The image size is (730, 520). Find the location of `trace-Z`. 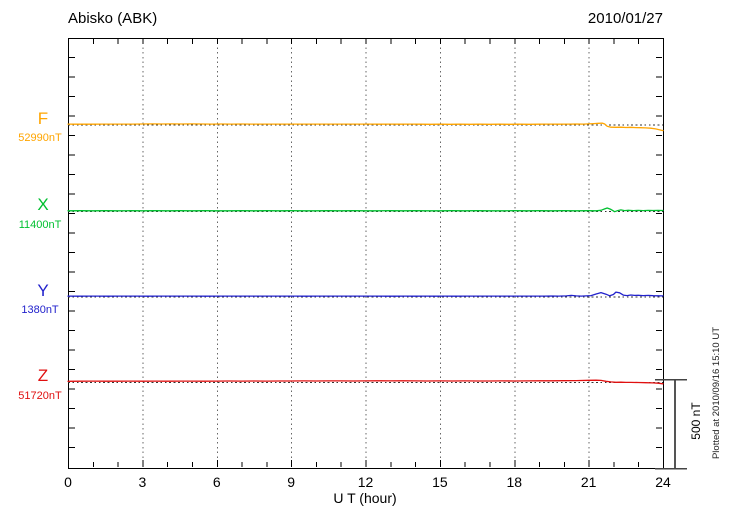

trace-Z is located at coordinates (365, 382).